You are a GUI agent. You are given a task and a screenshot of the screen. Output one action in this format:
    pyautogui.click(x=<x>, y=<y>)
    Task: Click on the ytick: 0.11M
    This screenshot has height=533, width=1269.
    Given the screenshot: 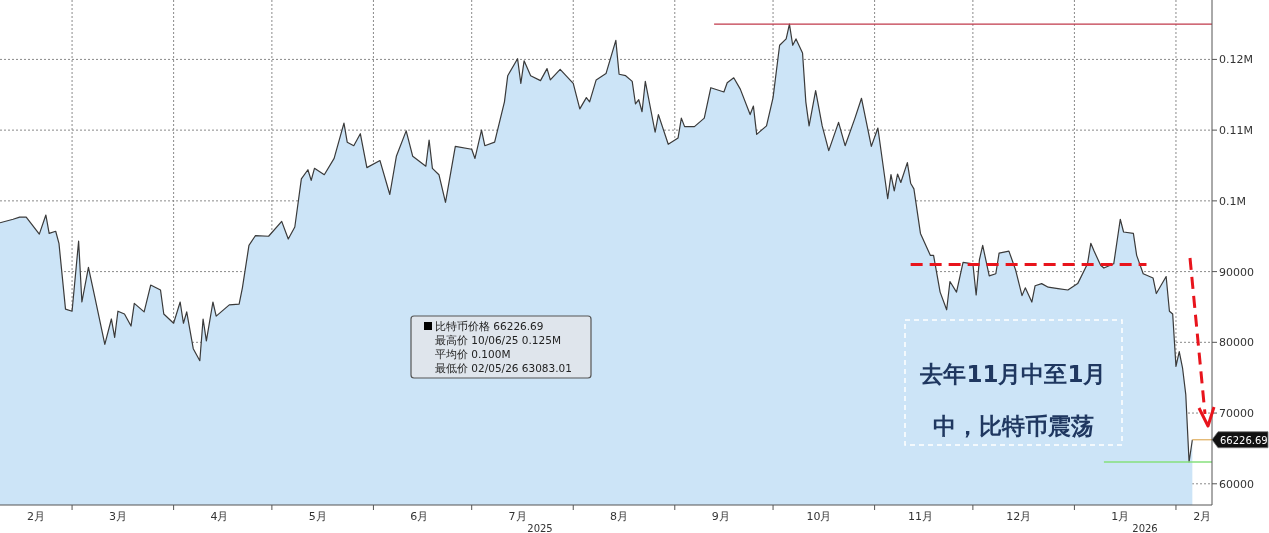 What is the action you would take?
    pyautogui.click(x=1236, y=131)
    